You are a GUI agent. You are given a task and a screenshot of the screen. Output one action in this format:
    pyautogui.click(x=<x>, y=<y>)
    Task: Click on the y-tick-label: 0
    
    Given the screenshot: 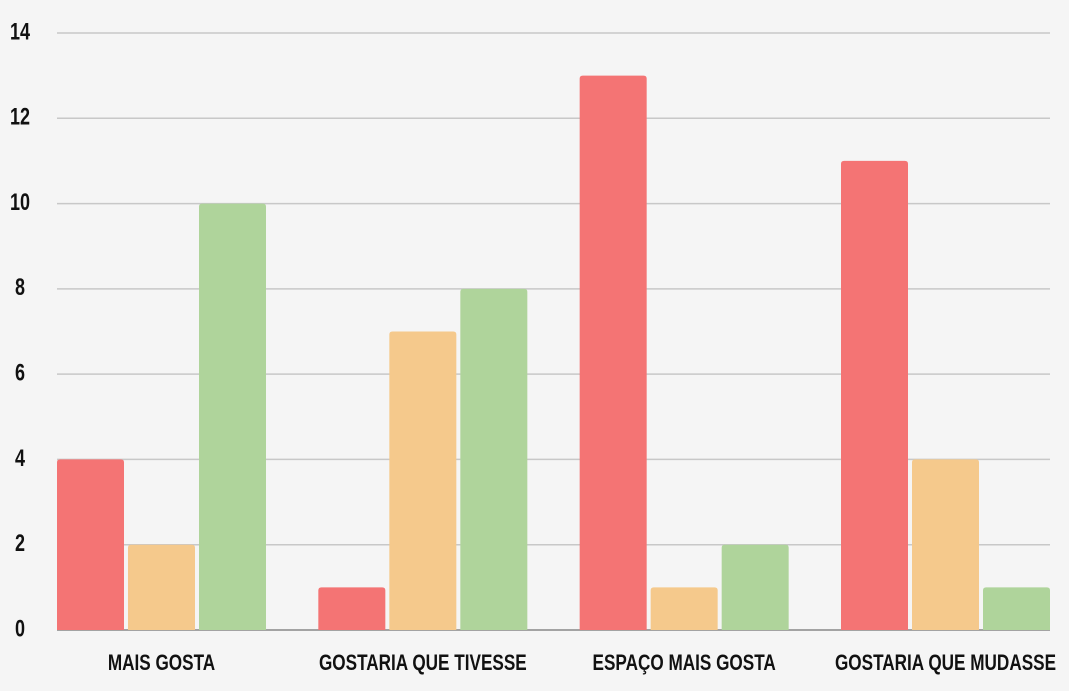 What is the action you would take?
    pyautogui.click(x=20, y=629)
    